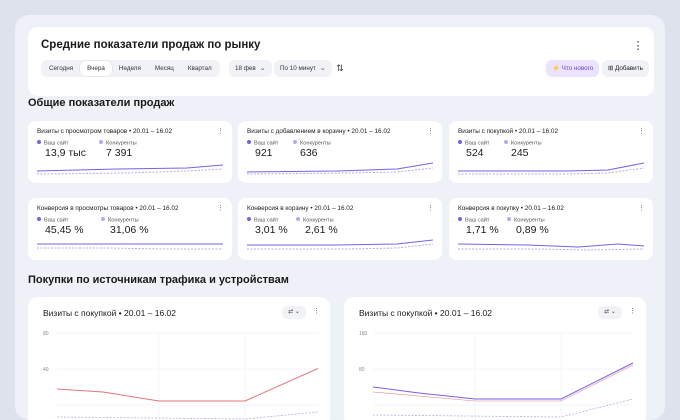 Image resolution: width=680 pixels, height=420 pixels. Describe the element at coordinates (119, 153) in the screenshot. I see `metric-value-comp: 7 391` at that location.